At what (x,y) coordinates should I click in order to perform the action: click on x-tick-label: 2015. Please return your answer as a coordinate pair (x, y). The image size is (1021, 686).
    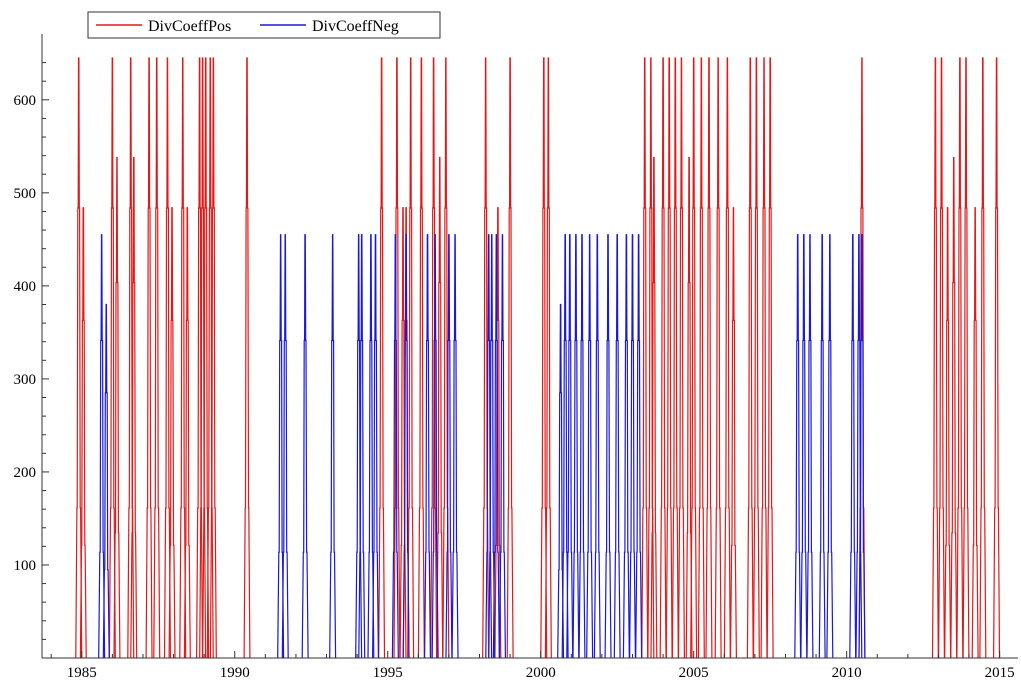
    Looking at the image, I should click on (1000, 673).